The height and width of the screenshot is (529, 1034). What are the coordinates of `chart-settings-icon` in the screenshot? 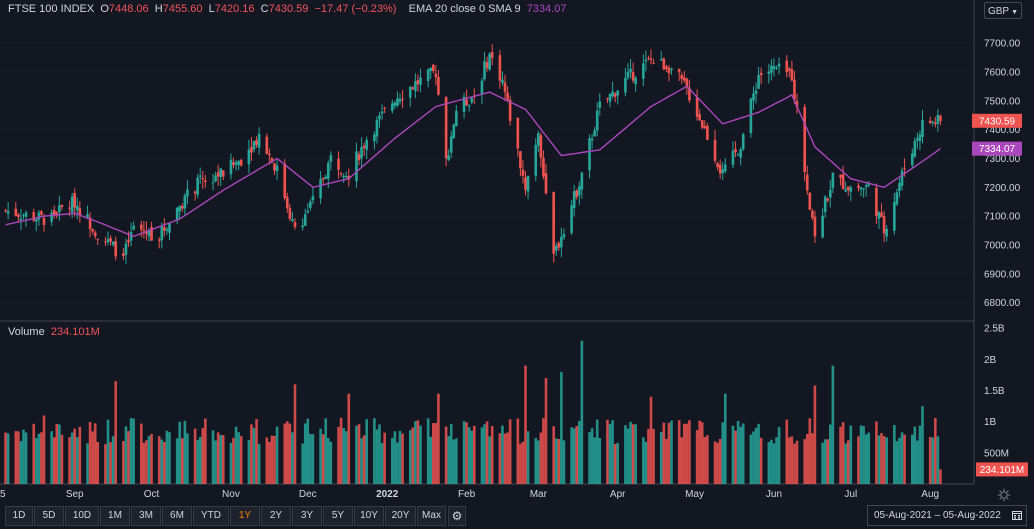 It's located at (1004, 495).